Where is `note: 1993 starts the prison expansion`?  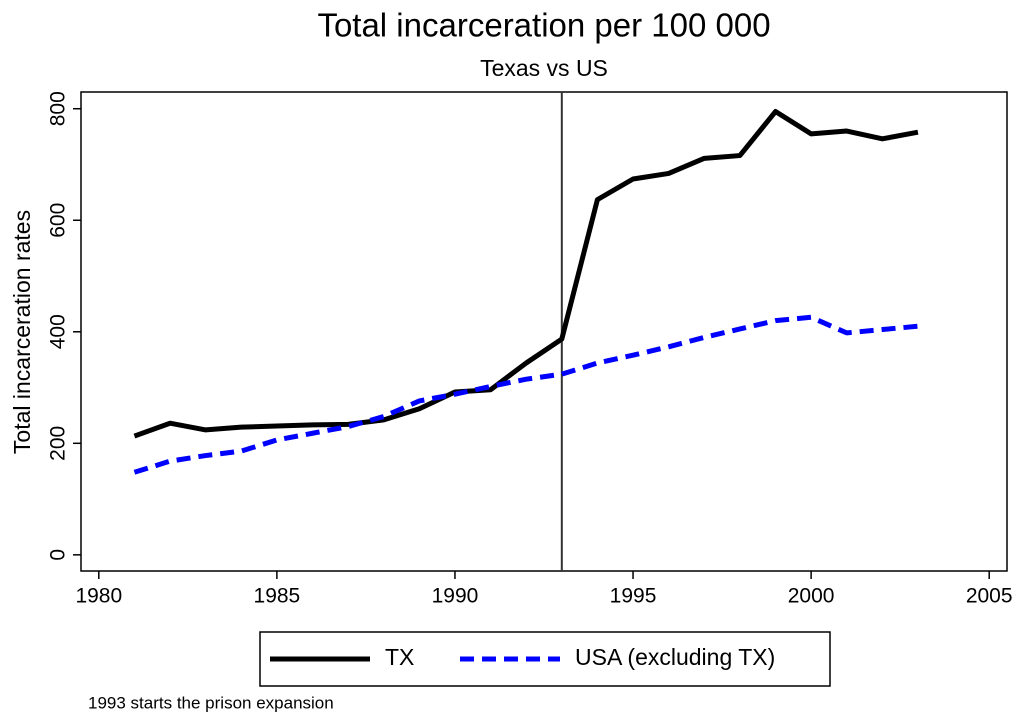
note: 1993 starts the prison expansion is located at coordinates (211, 702).